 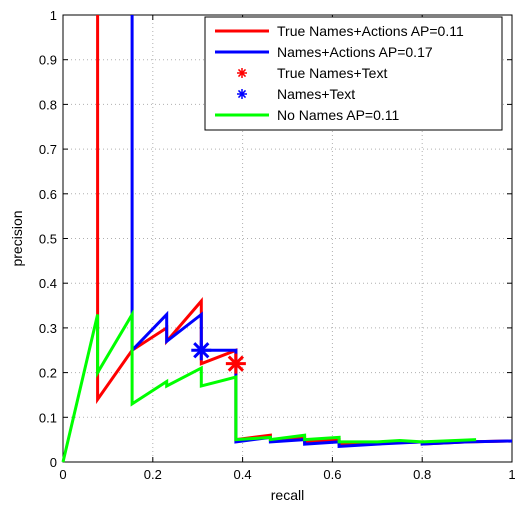 I want to click on y-tick-label: 0.6, so click(x=48, y=194).